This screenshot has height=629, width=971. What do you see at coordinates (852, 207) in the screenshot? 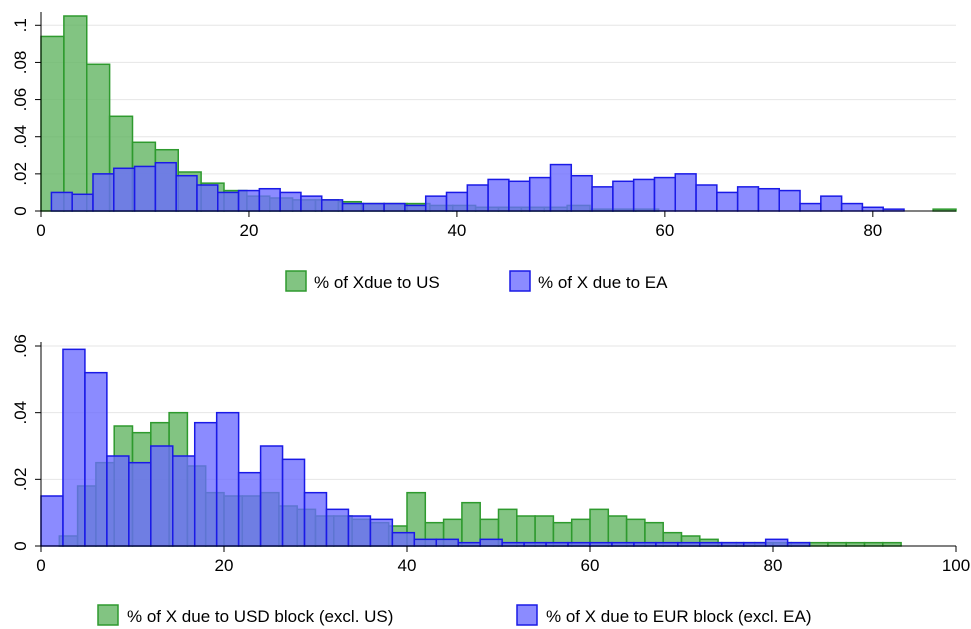
I see `bar-s1-b38` at bounding box center [852, 207].